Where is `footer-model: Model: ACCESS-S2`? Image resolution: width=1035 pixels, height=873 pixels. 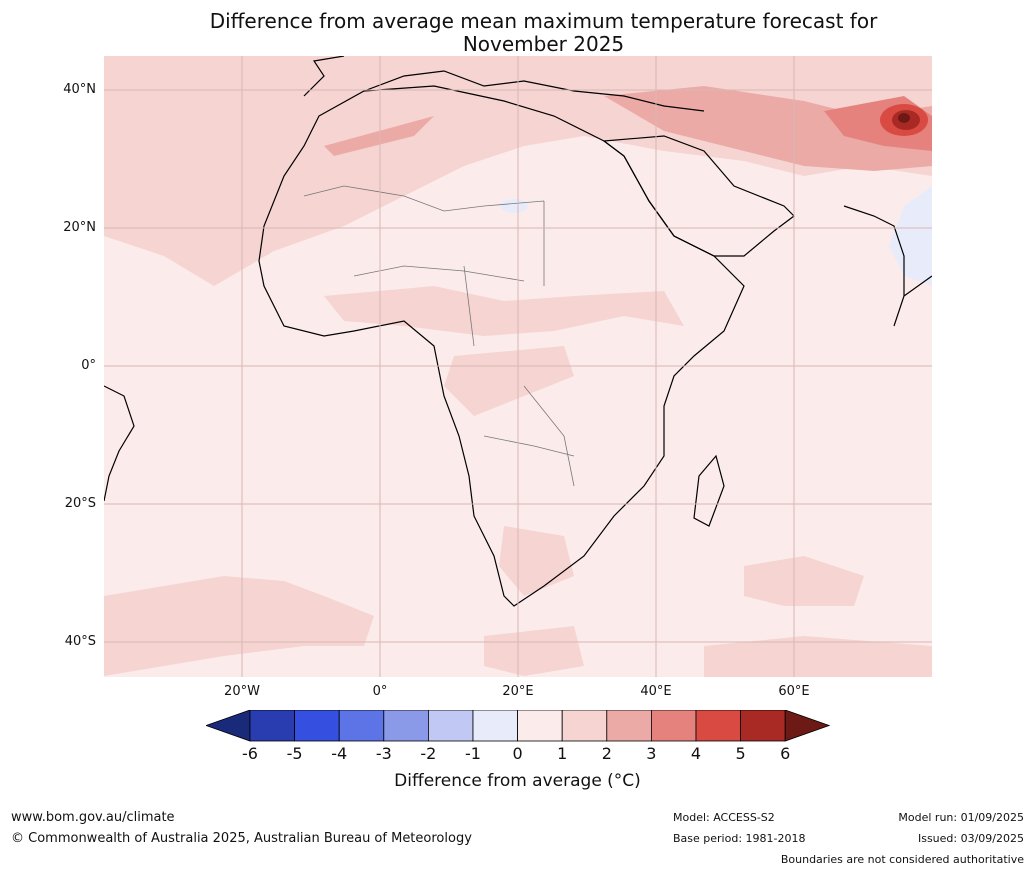
footer-model: Model: ACCESS-S2 is located at coordinates (724, 817).